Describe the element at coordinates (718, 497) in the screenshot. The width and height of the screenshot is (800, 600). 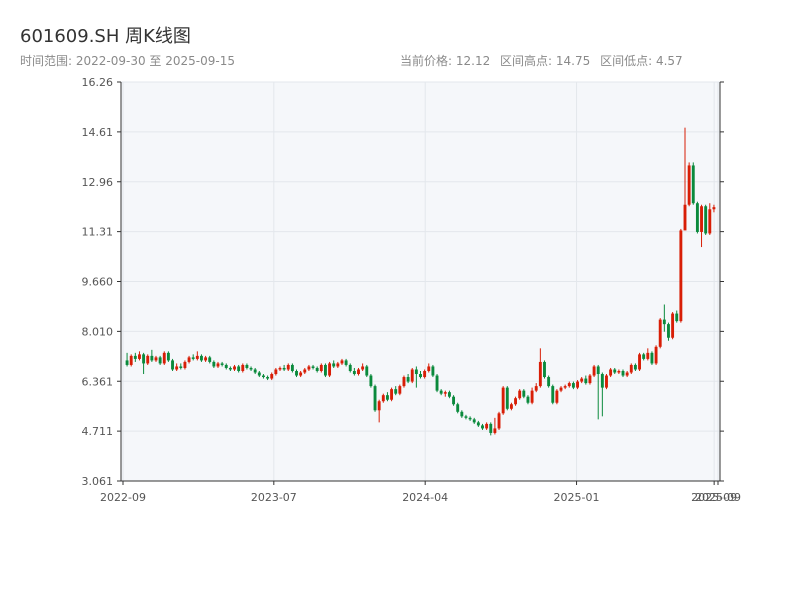
I see `x-tick-label: 2025-09` at that location.